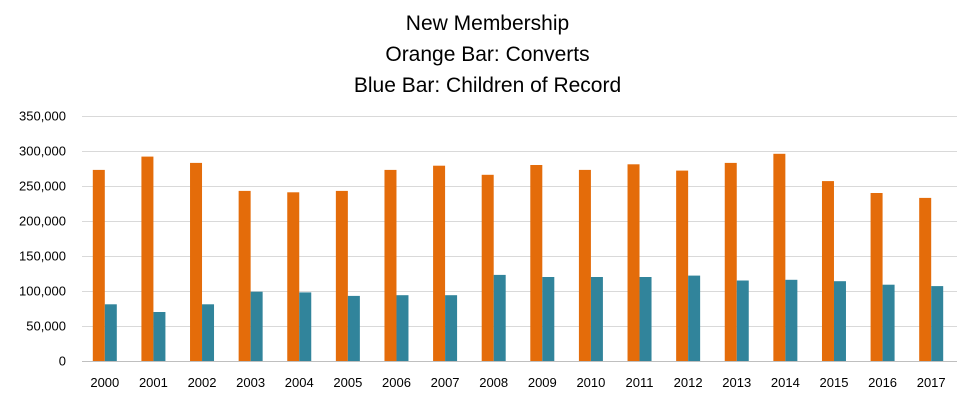 The width and height of the screenshot is (975, 404). Describe the element at coordinates (42, 151) in the screenshot. I see `y-tick-label: 300,000` at that location.